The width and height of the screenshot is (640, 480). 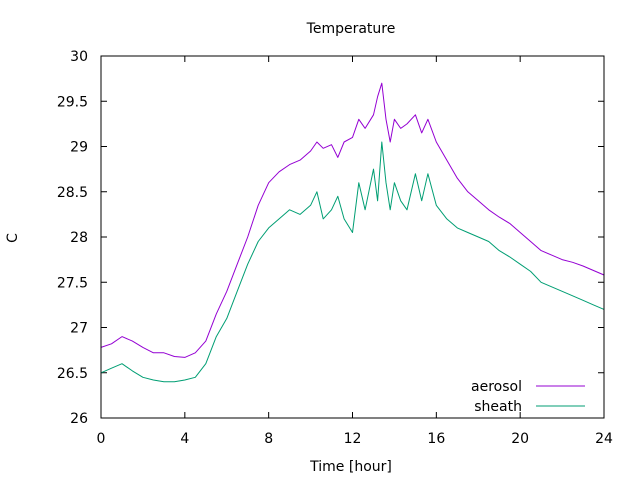 What do you see at coordinates (13, 238) in the screenshot?
I see `y-axis-label: C` at bounding box center [13, 238].